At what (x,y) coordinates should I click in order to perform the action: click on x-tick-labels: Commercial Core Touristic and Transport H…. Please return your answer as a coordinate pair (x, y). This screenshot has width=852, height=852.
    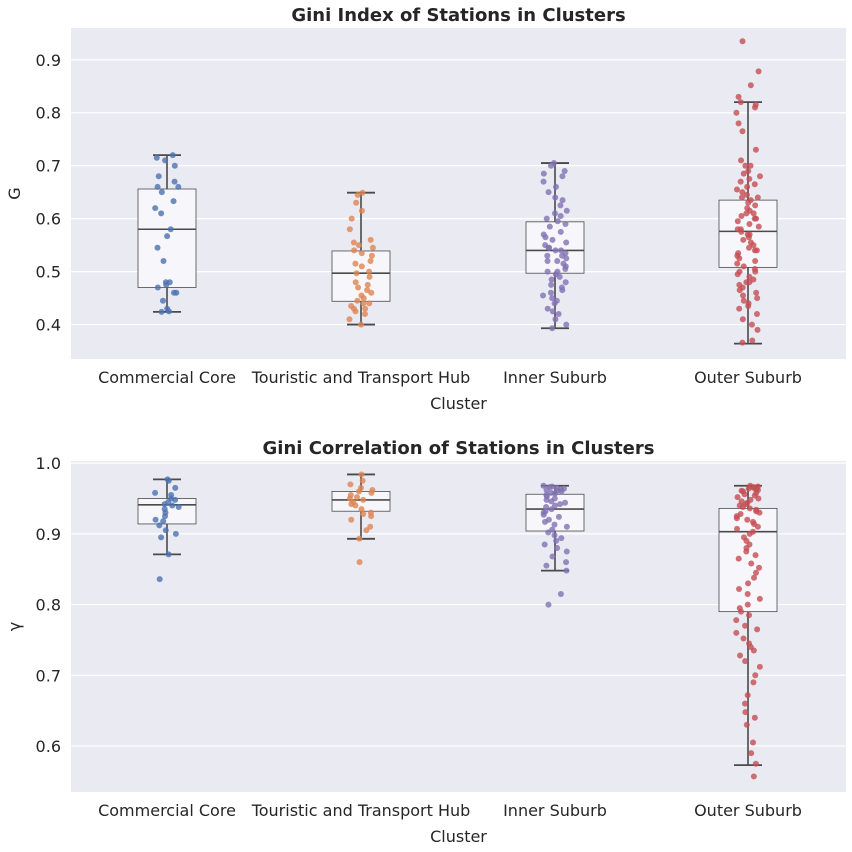
    Looking at the image, I should click on (450, 377).